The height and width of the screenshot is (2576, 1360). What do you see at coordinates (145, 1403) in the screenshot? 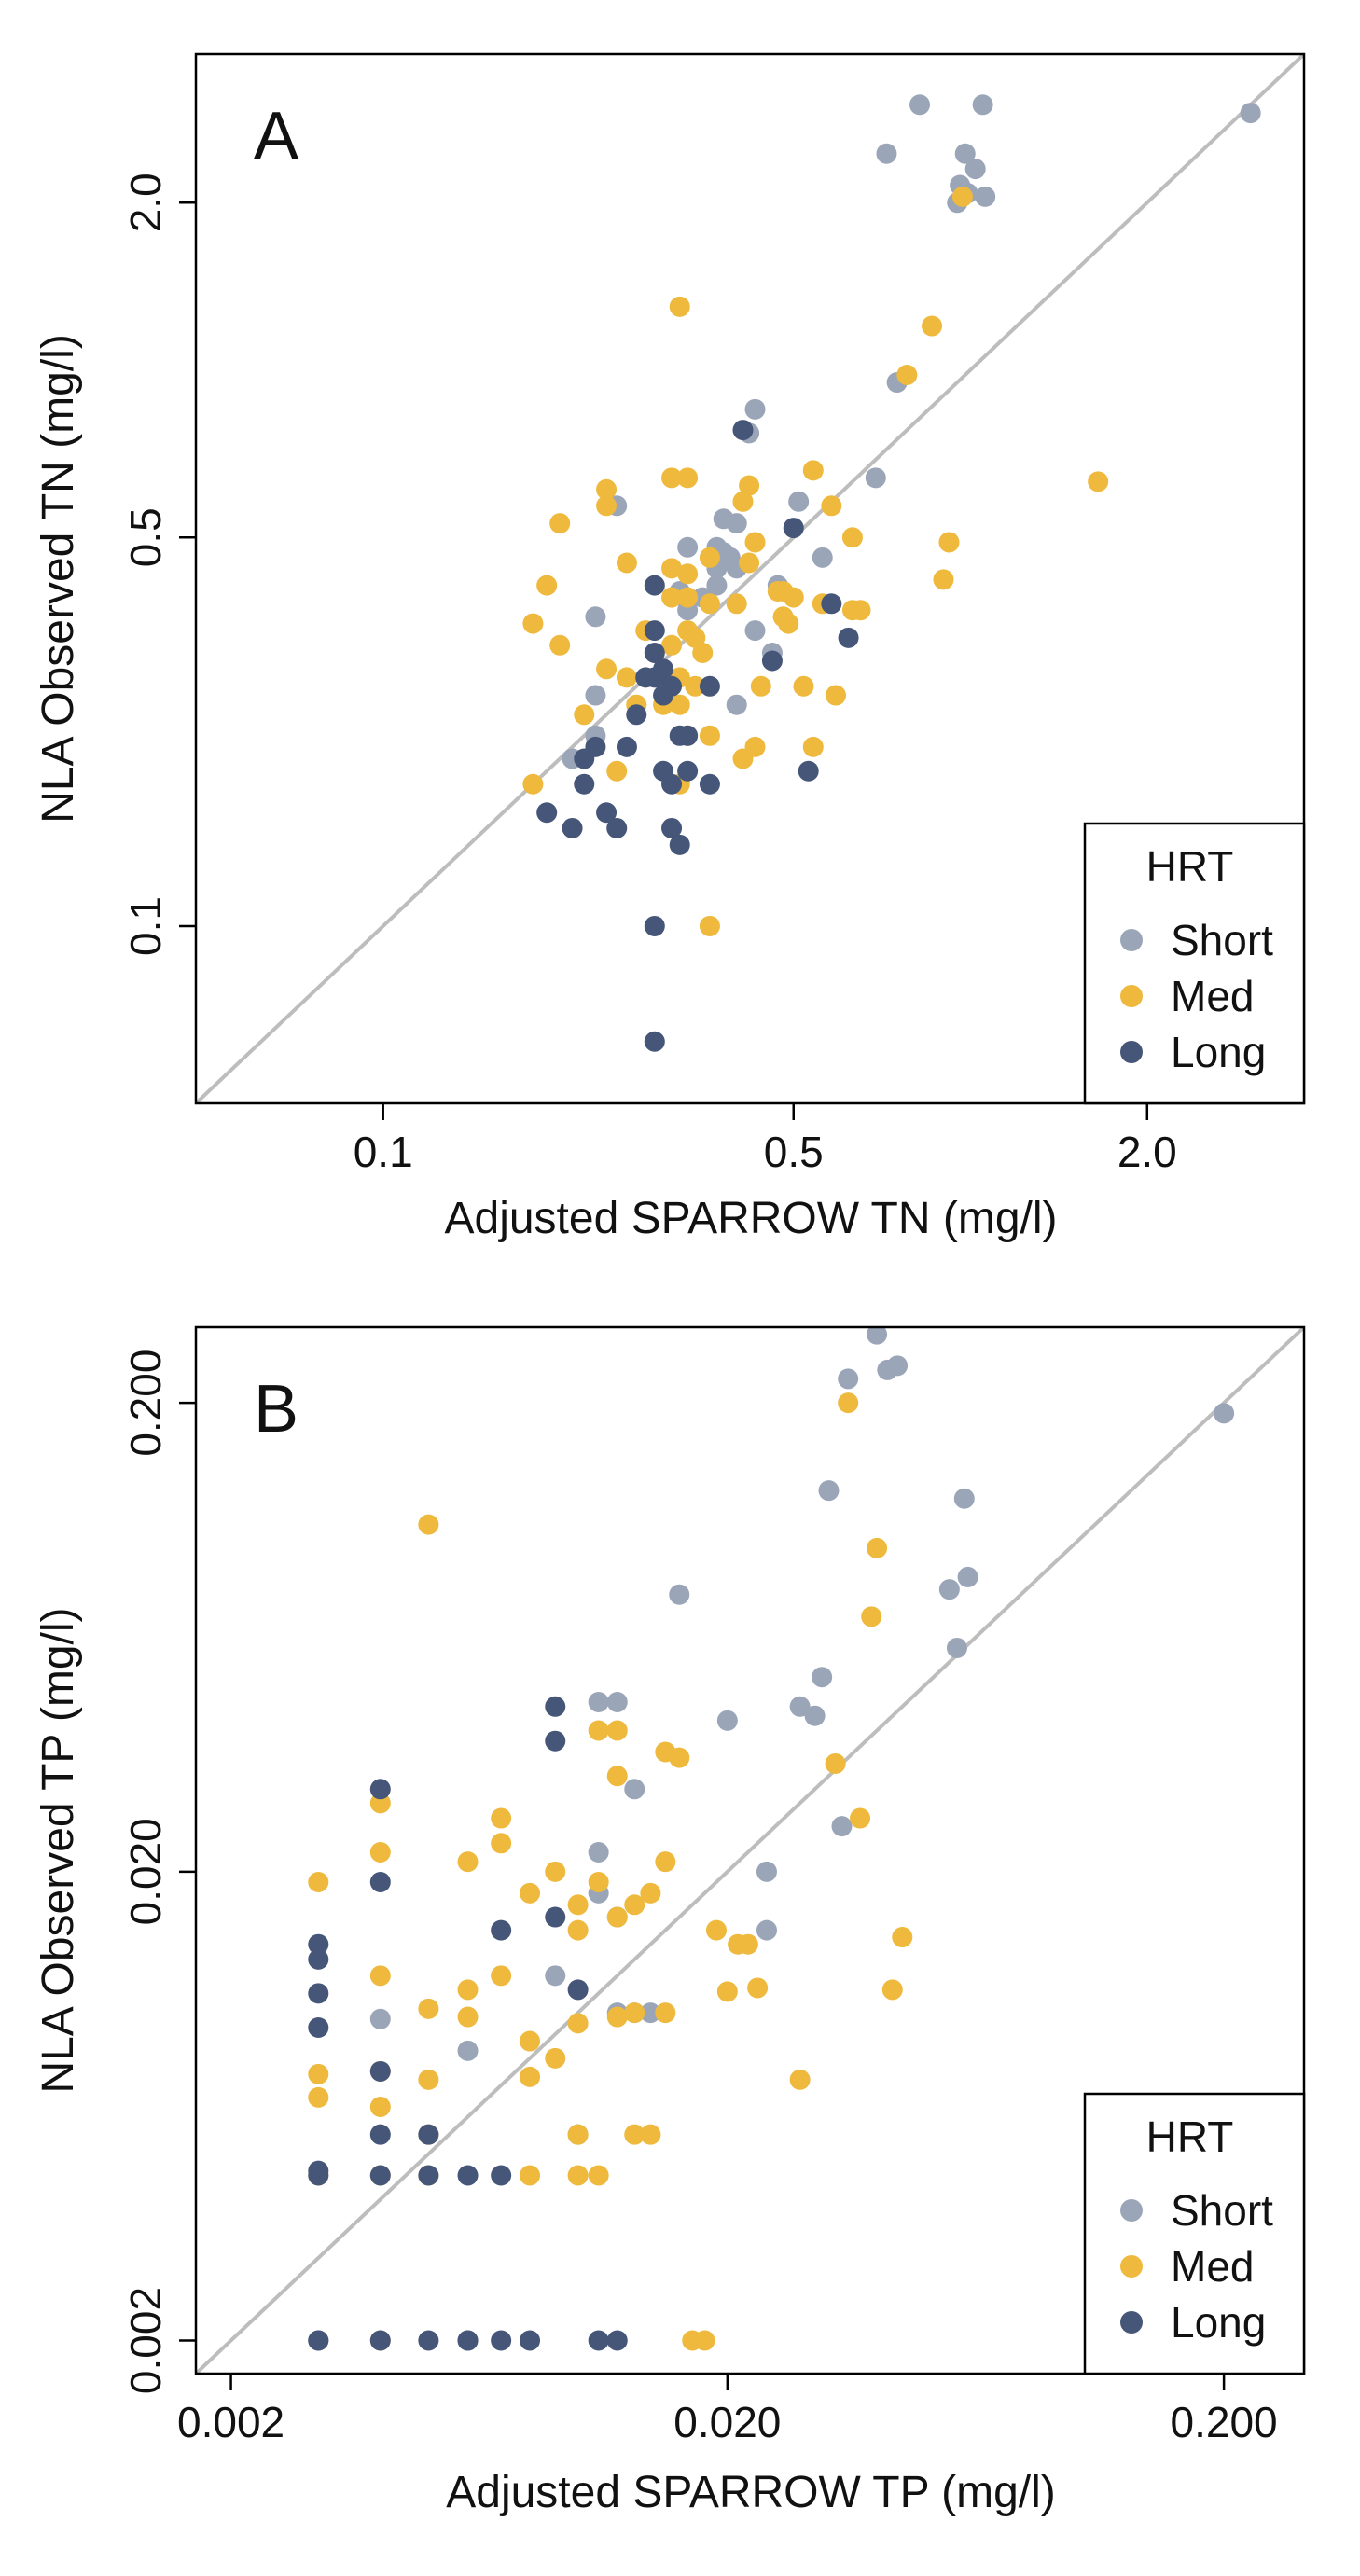
I see `y-tick-label: 0.200` at bounding box center [145, 1403].